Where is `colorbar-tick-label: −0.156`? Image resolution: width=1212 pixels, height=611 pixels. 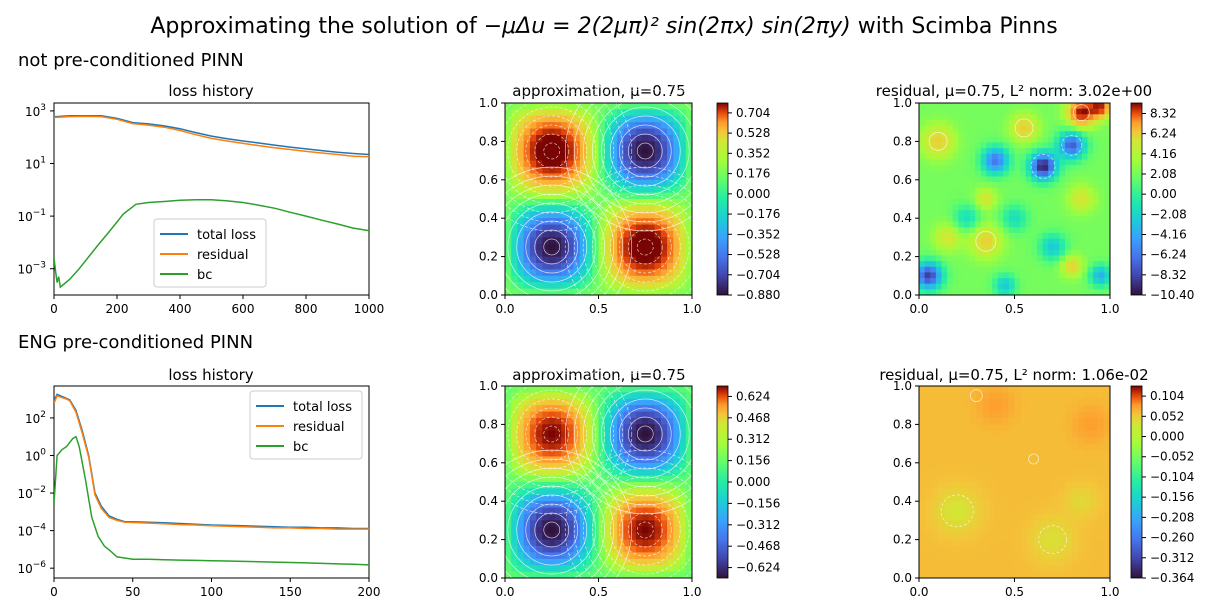
colorbar-tick-label: −0.156 is located at coordinates (758, 503).